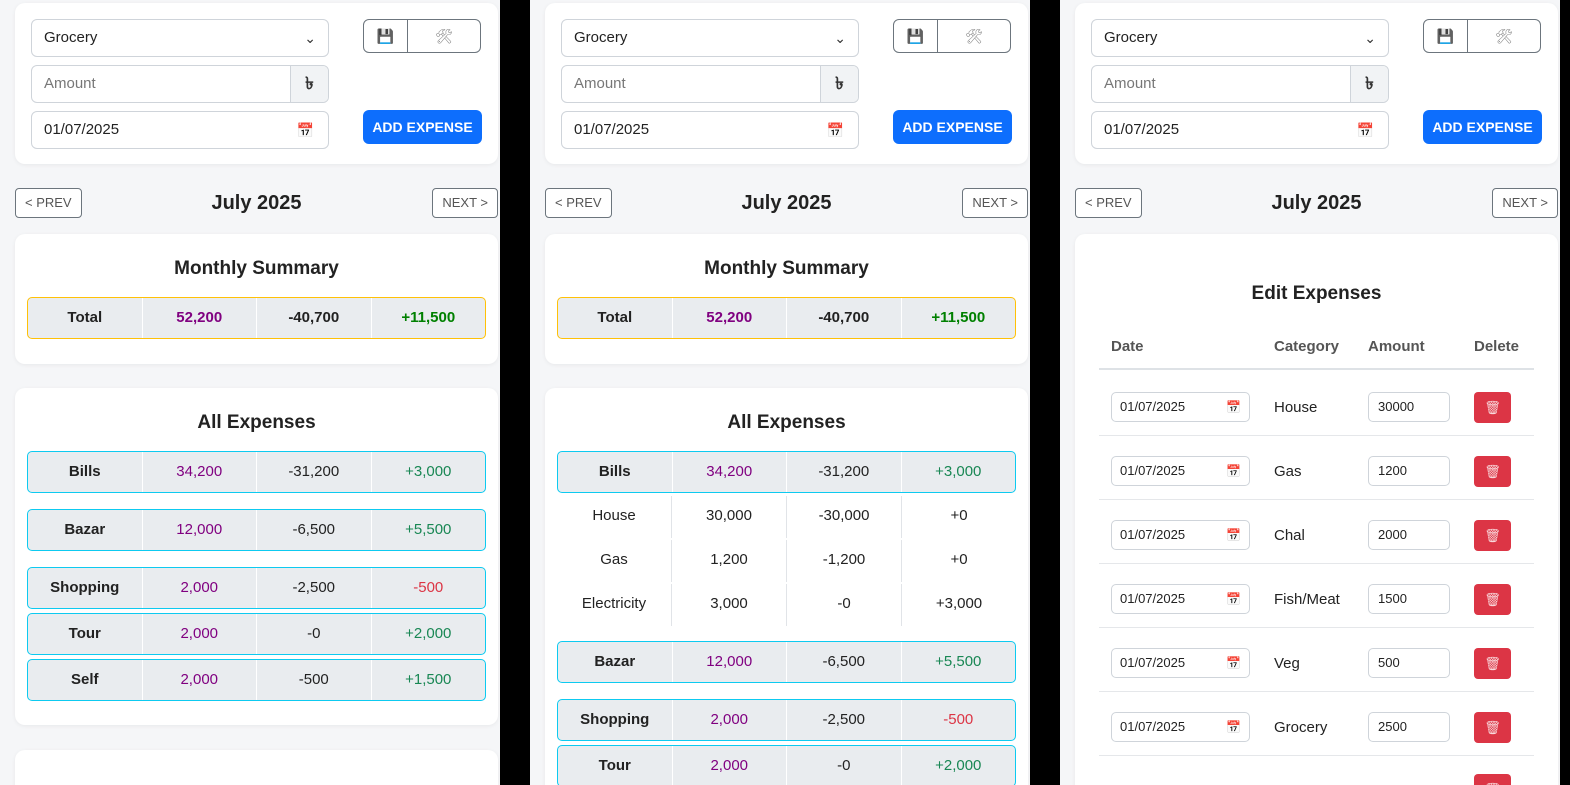  I want to click on edit-category: Veg, so click(1287, 663).